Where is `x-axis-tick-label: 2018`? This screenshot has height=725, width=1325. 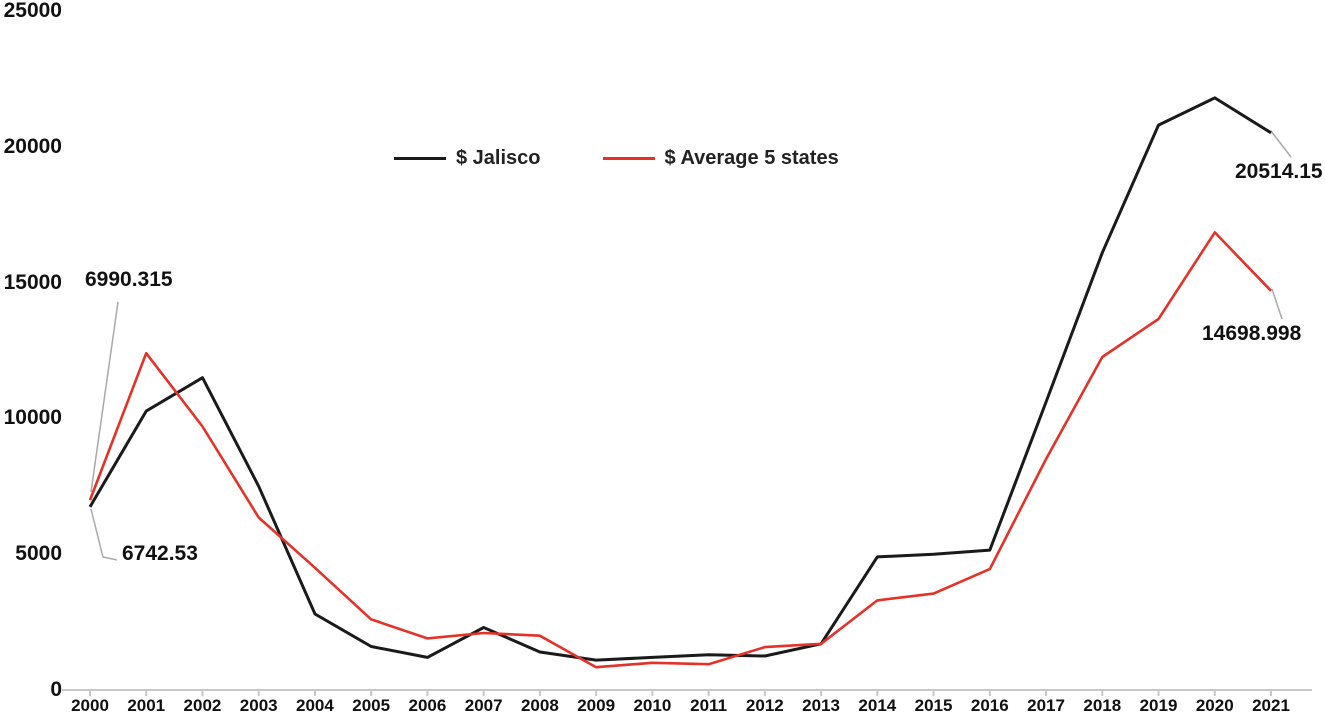
x-axis-tick-label: 2018 is located at coordinates (1102, 705).